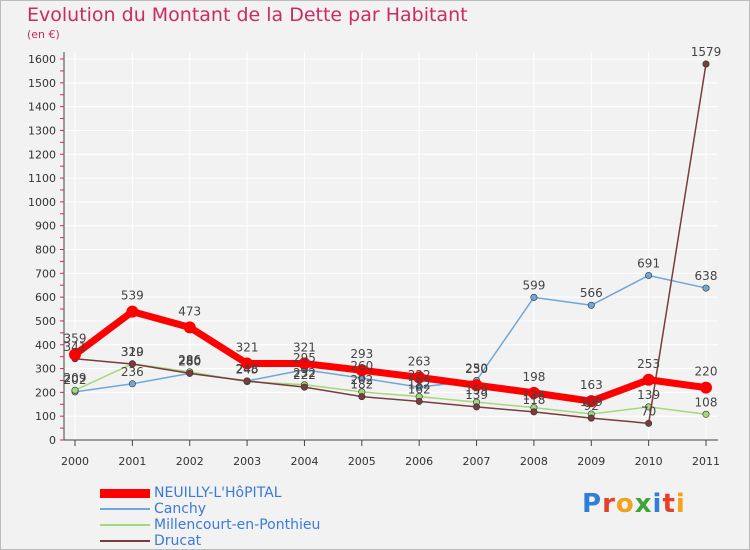  Describe the element at coordinates (218, 493) in the screenshot. I see `legend-label: NEUILLY-L'HôPITAL` at that location.